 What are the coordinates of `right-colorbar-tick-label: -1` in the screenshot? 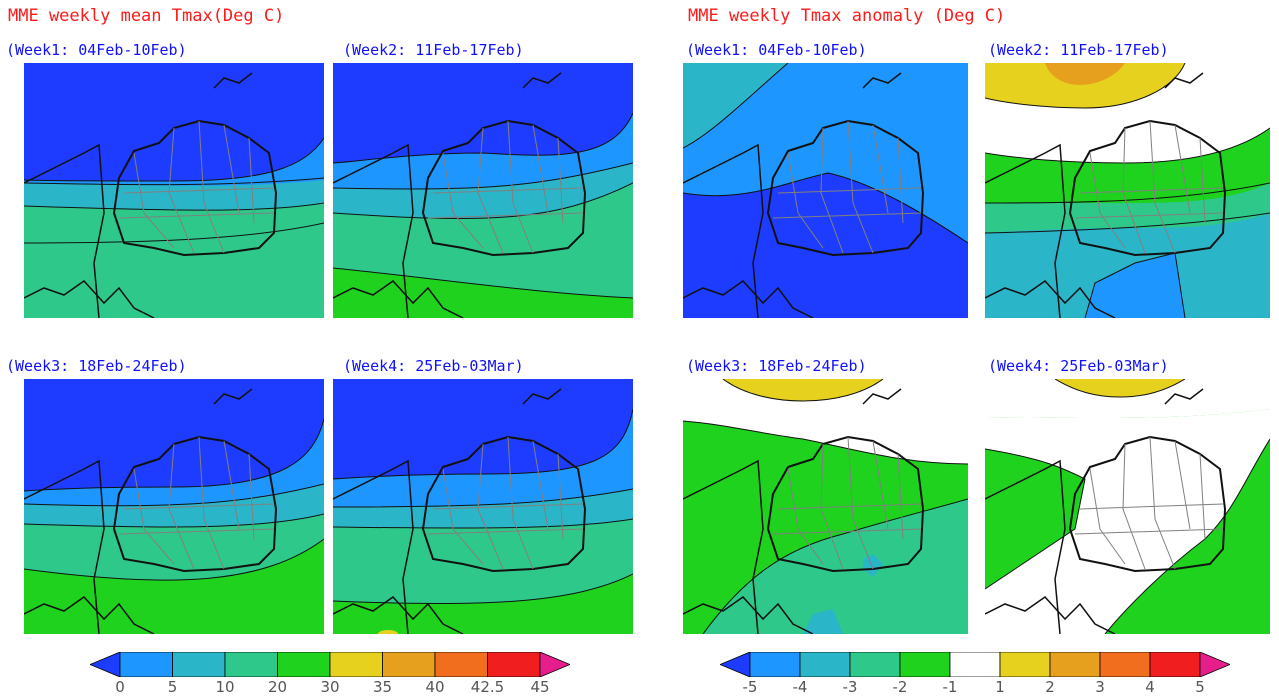 It's located at (950, 687).